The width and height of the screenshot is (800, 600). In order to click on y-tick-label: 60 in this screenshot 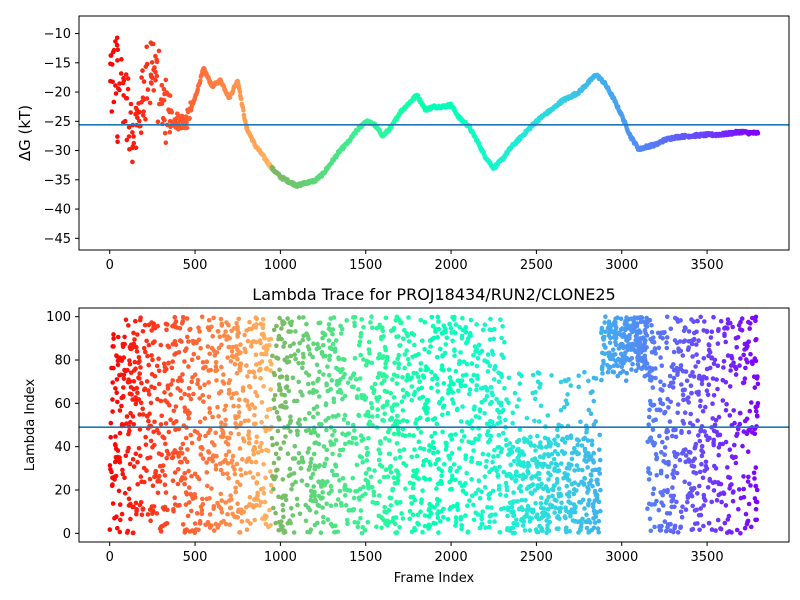, I will do `click(62, 404)`.